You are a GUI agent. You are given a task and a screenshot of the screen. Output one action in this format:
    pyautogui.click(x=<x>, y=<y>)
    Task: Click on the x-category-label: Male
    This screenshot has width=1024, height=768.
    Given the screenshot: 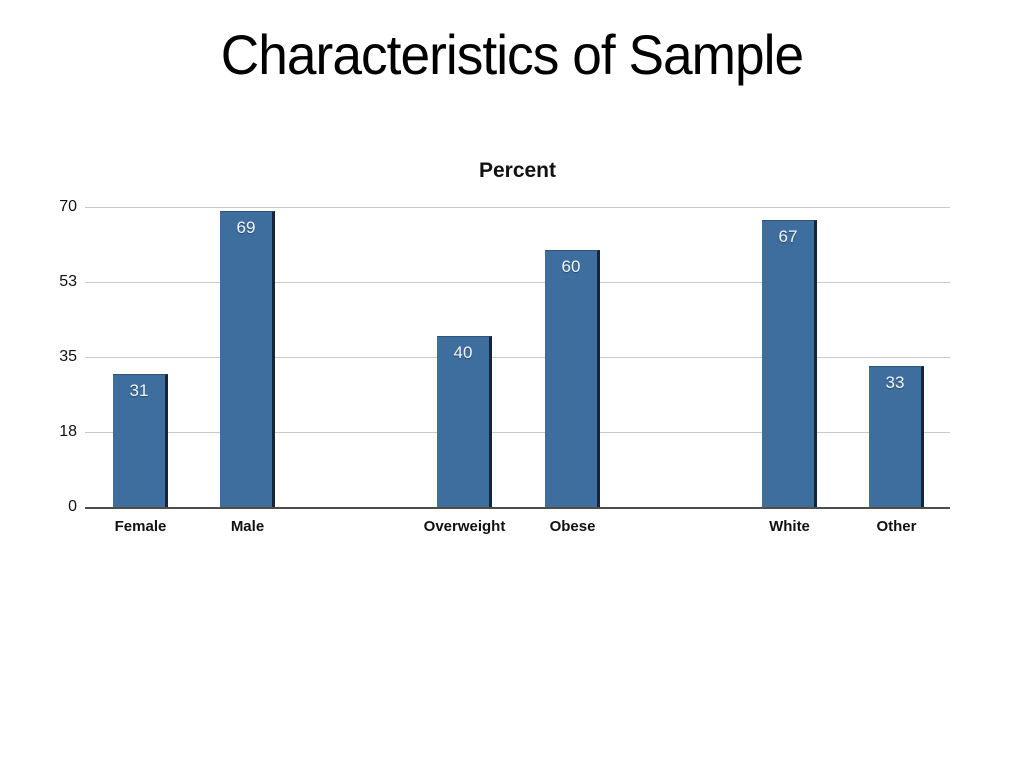 What is the action you would take?
    pyautogui.click(x=247, y=526)
    